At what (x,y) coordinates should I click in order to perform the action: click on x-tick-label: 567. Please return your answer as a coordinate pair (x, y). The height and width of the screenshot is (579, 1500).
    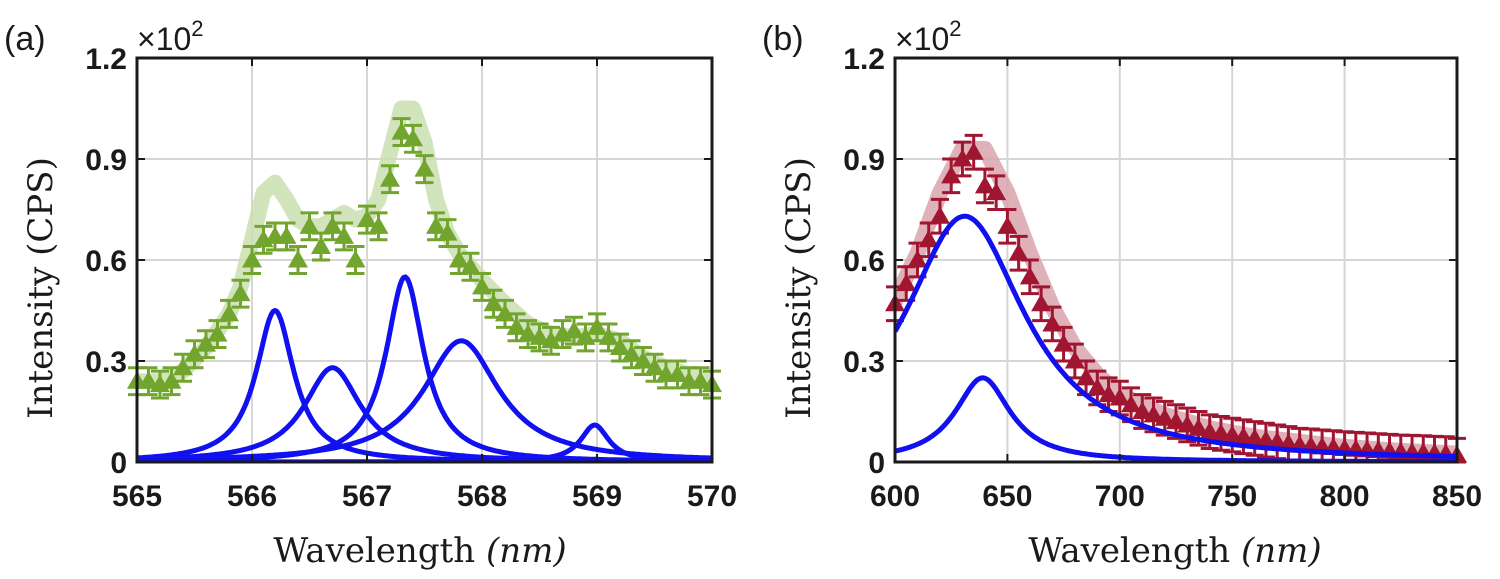
    Looking at the image, I should click on (367, 496).